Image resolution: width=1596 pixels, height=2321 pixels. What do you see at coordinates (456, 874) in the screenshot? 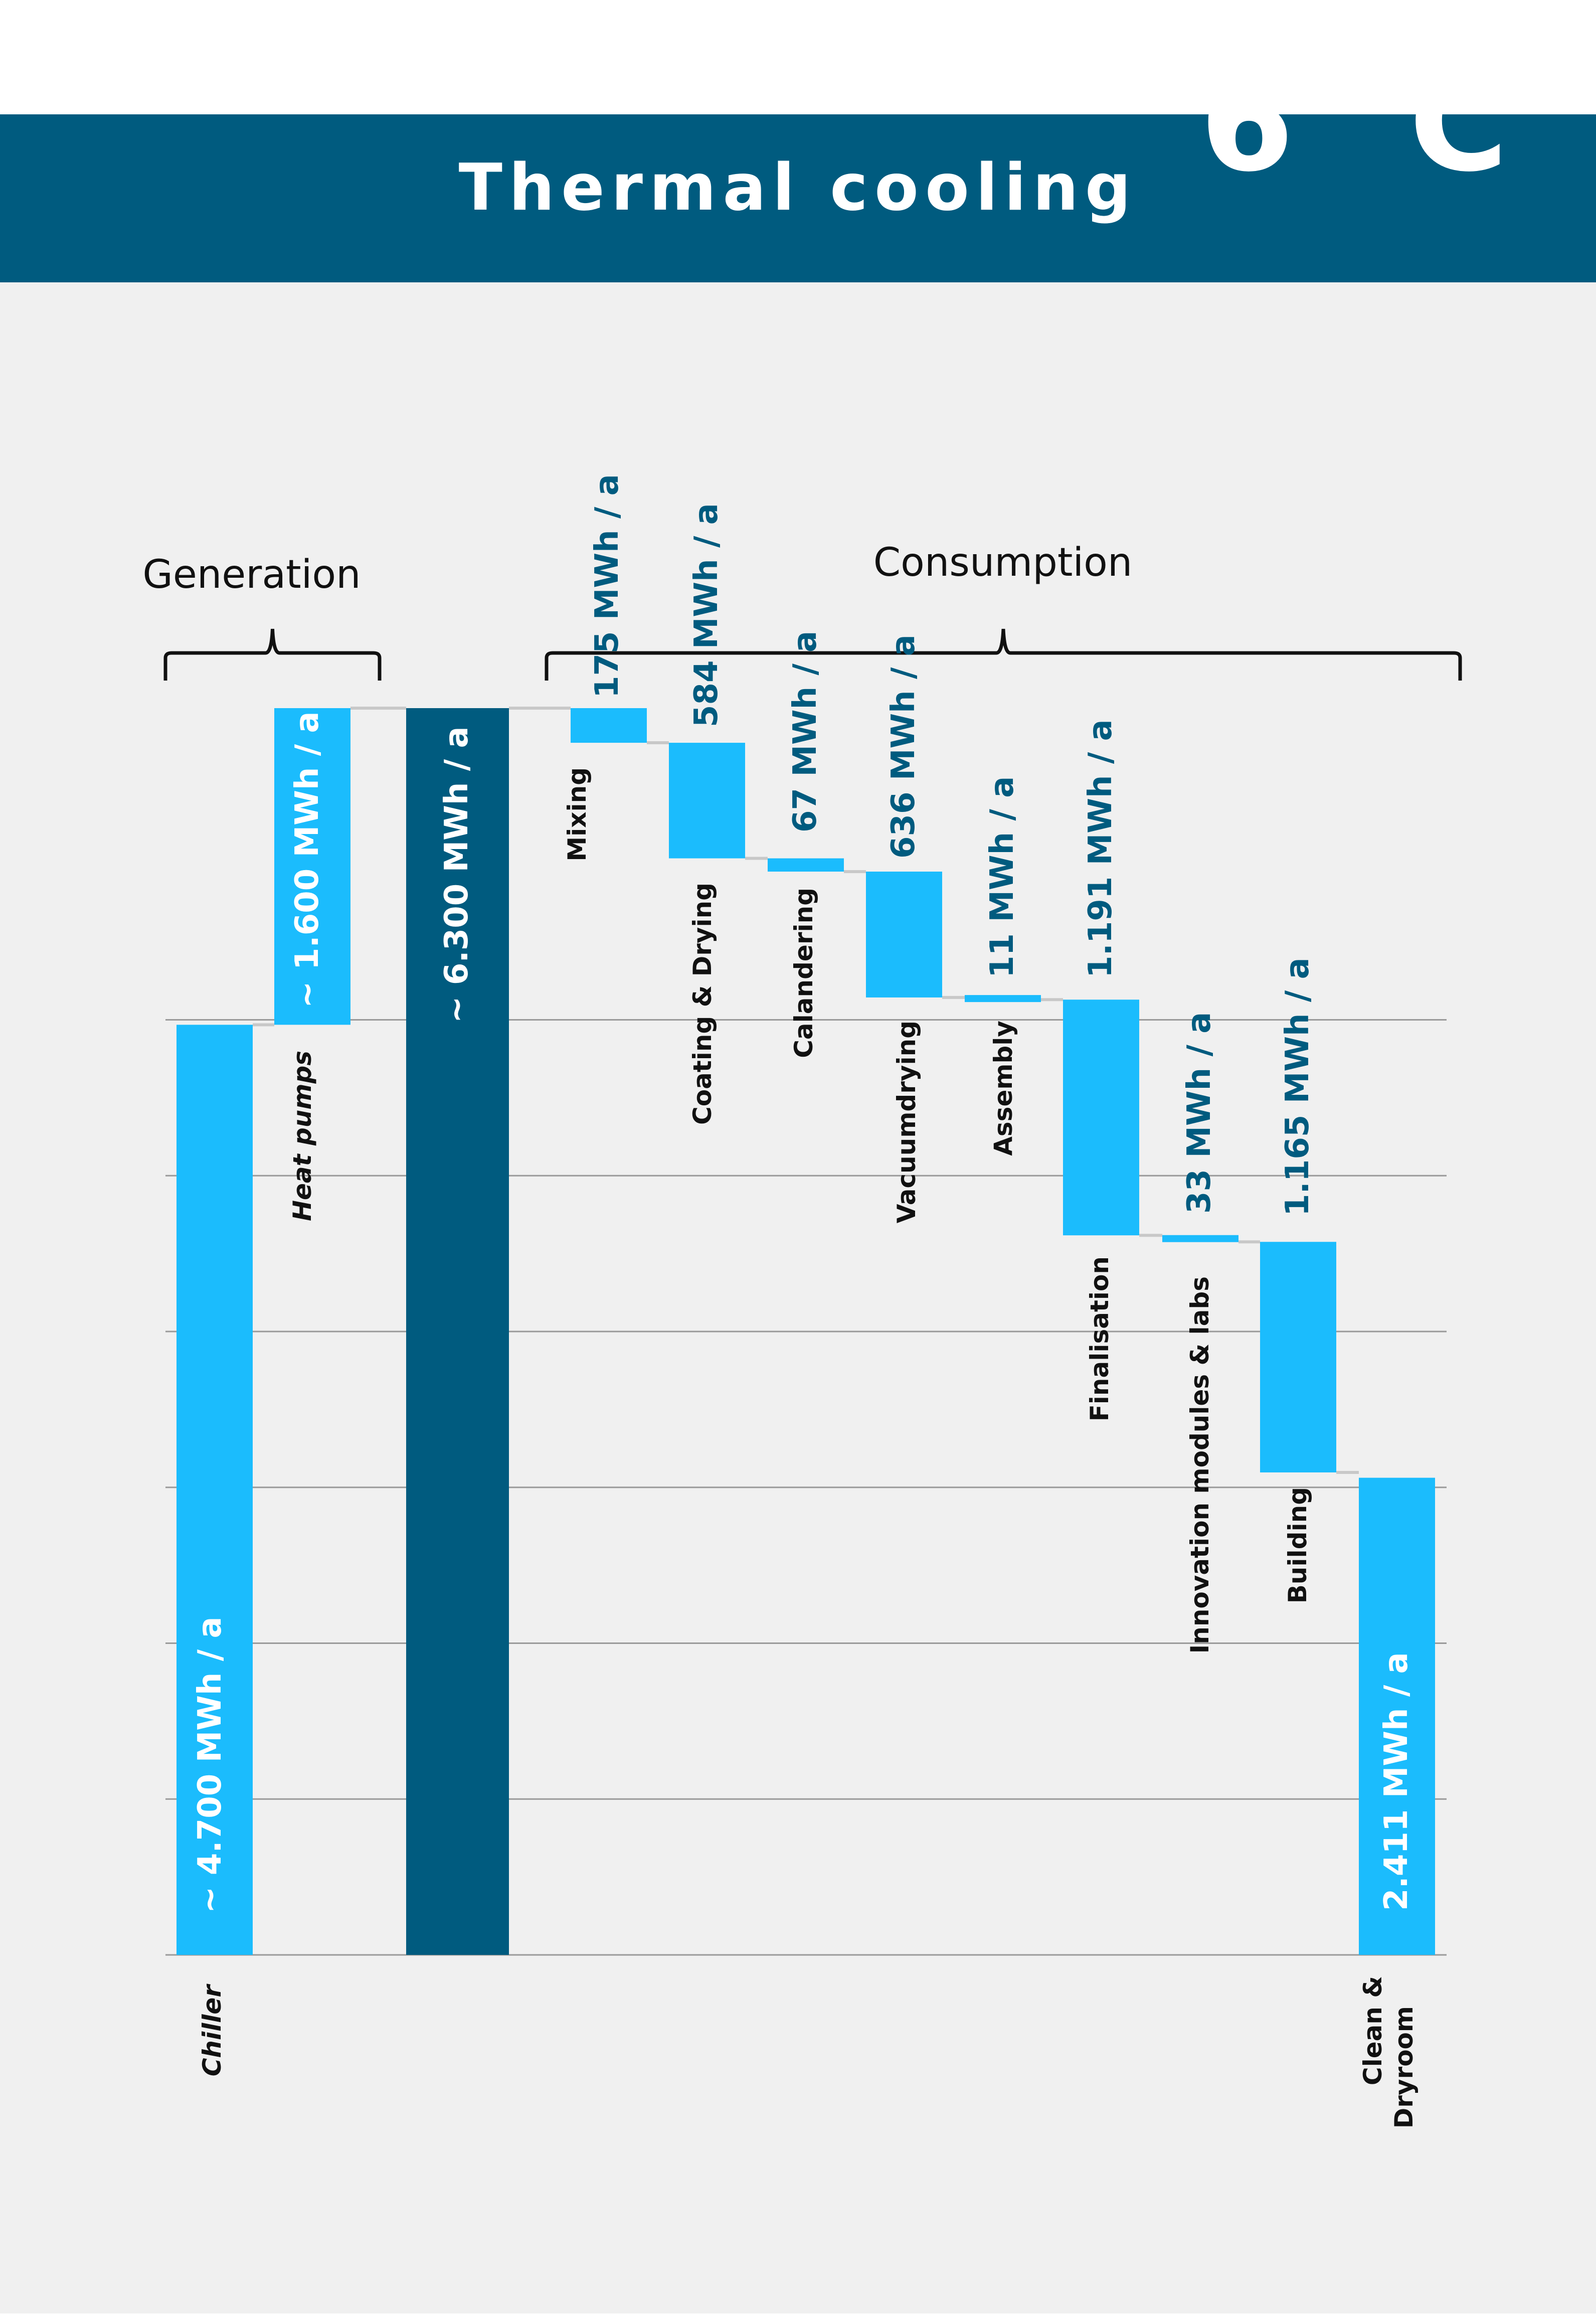
I see `value-label: ~ 6.300 MWh / a` at bounding box center [456, 874].